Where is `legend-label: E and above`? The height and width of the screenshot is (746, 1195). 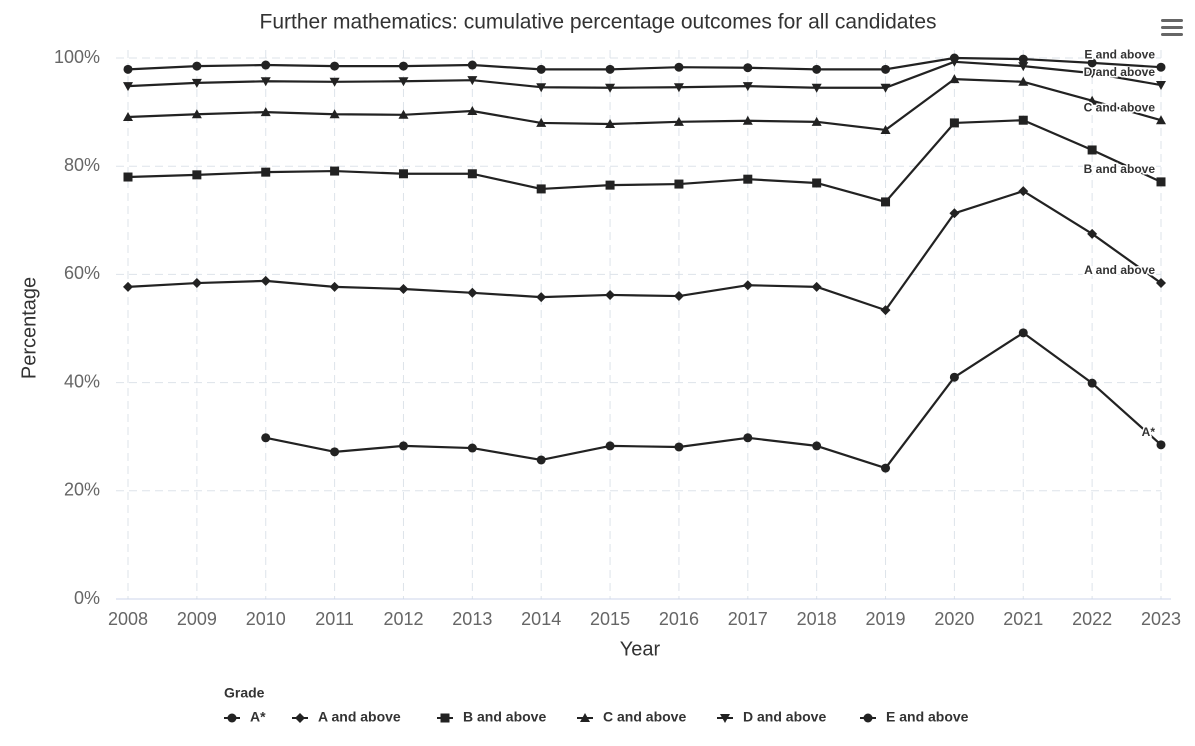 legend-label: E and above is located at coordinates (927, 717).